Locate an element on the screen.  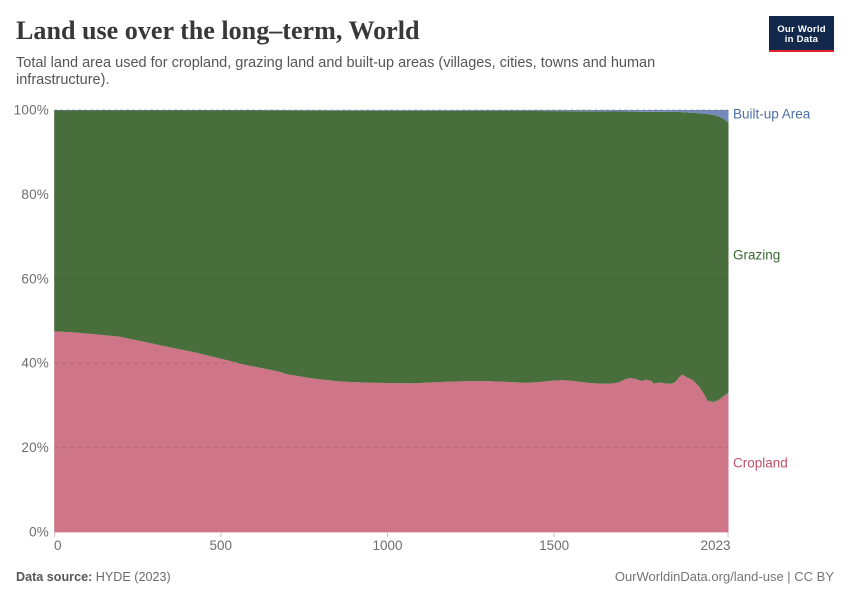
svg-text: 60% is located at coordinates (35, 278).